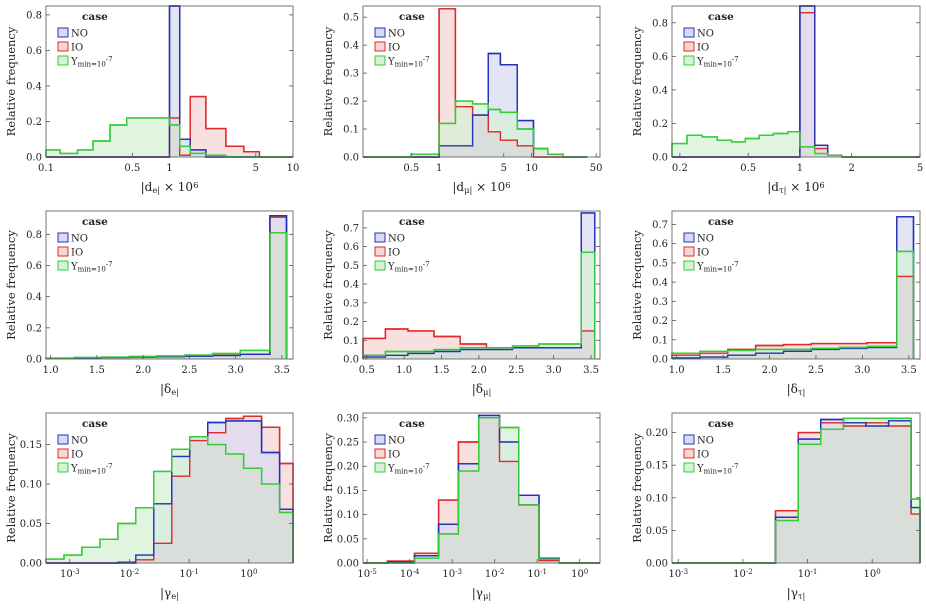 The image size is (926, 609). I want to click on x-tick-label: 1.5, so click(442, 370).